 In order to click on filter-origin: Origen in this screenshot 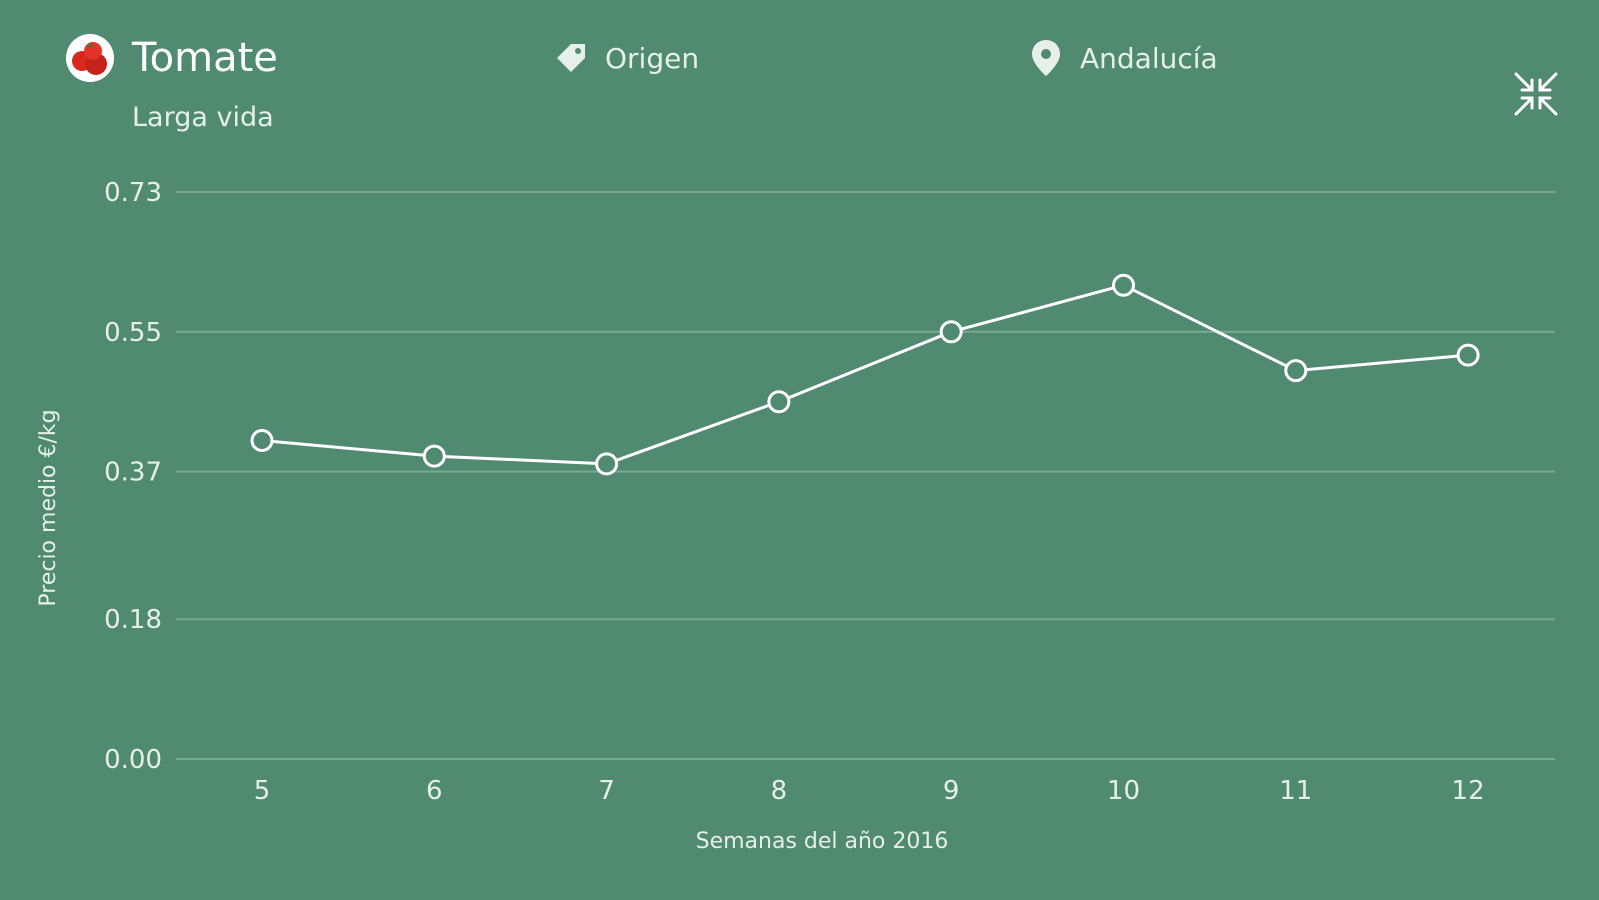, I will do `click(625, 58)`.